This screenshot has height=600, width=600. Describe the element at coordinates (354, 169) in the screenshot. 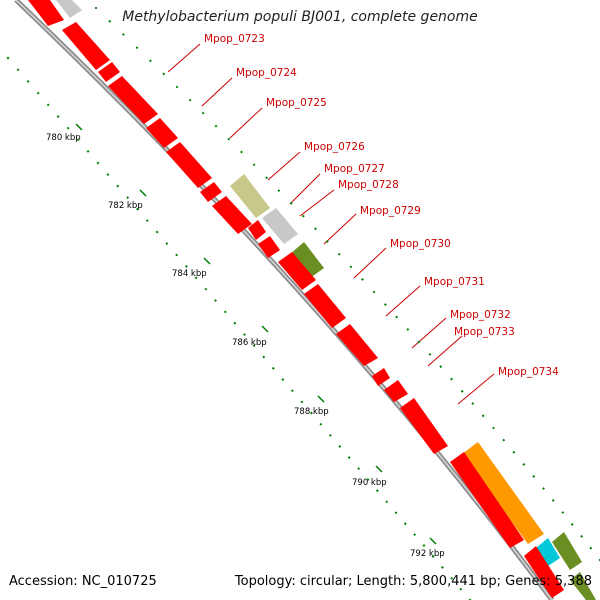

I see `gene-label-mpop-0727: Mpop_0727` at that location.